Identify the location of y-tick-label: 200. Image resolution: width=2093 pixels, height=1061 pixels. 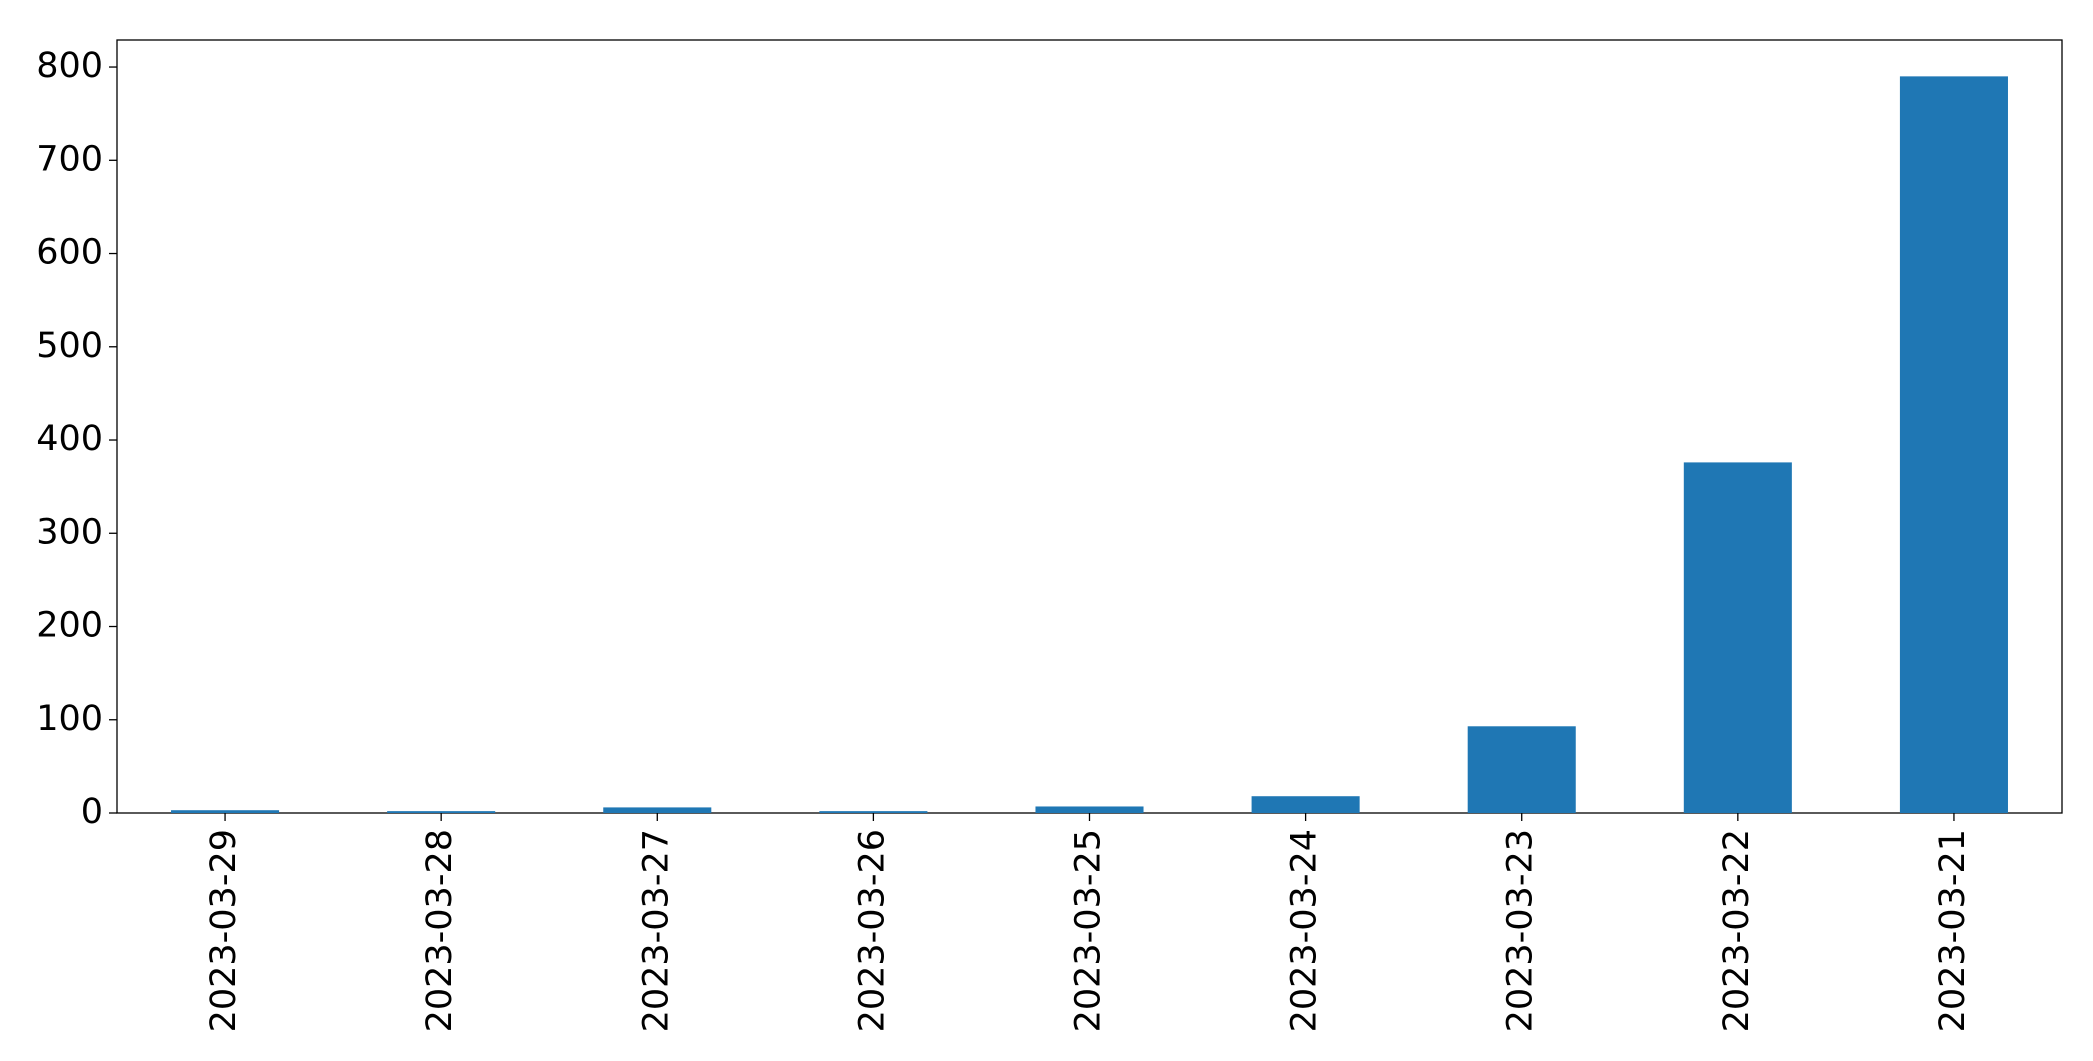
(69, 626).